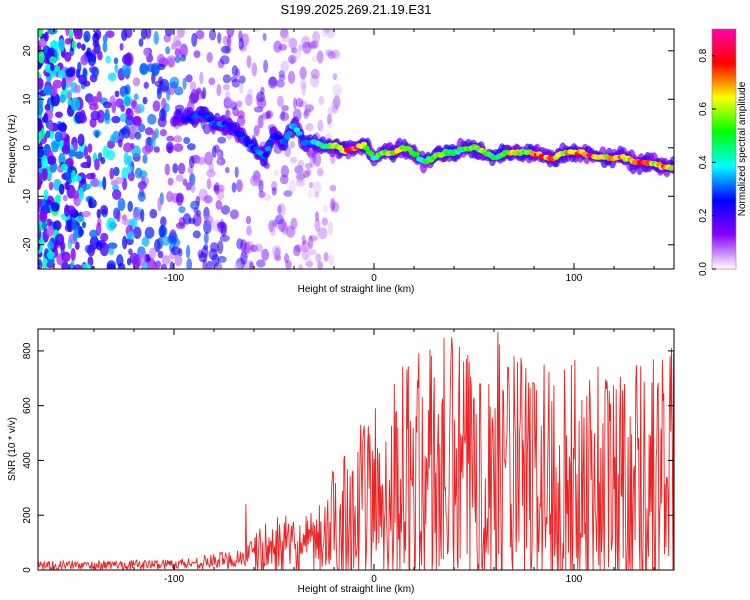  I want to click on x-tick-label: 0, so click(374, 579).